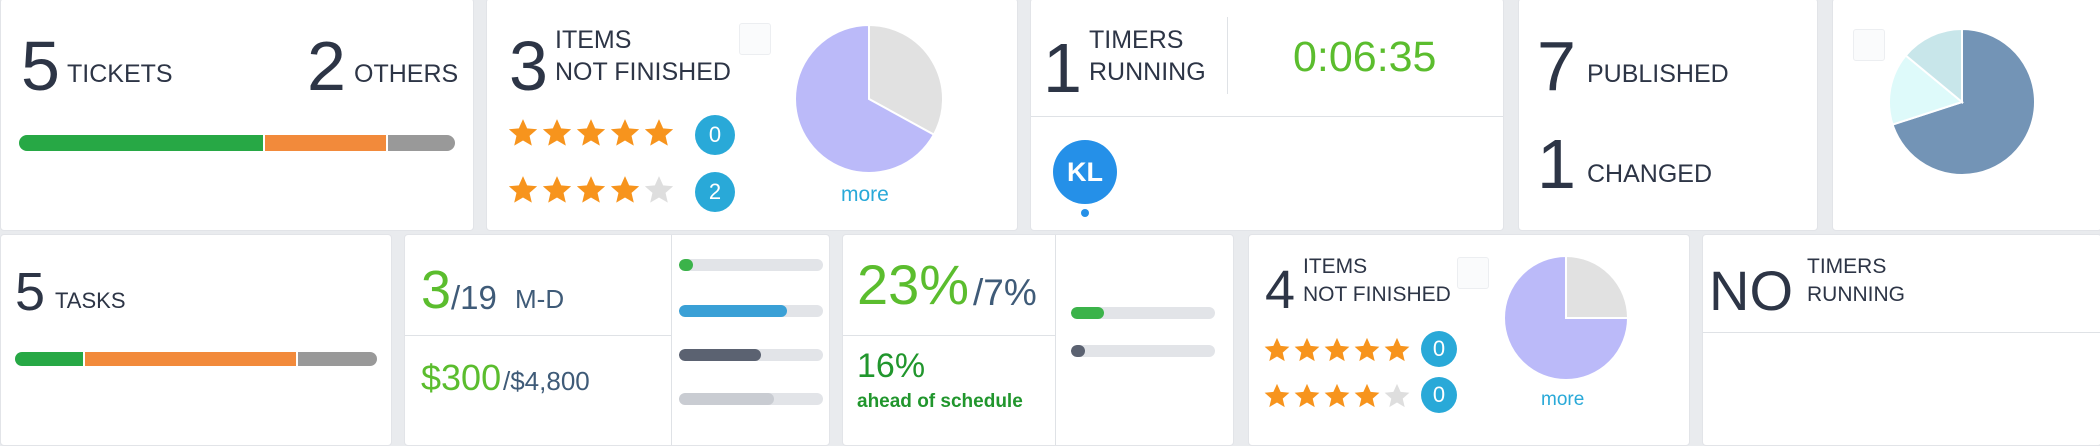 This screenshot has width=2100, height=446. Describe the element at coordinates (196, 340) in the screenshot. I see `tasks-card: 5 TASKS` at that location.